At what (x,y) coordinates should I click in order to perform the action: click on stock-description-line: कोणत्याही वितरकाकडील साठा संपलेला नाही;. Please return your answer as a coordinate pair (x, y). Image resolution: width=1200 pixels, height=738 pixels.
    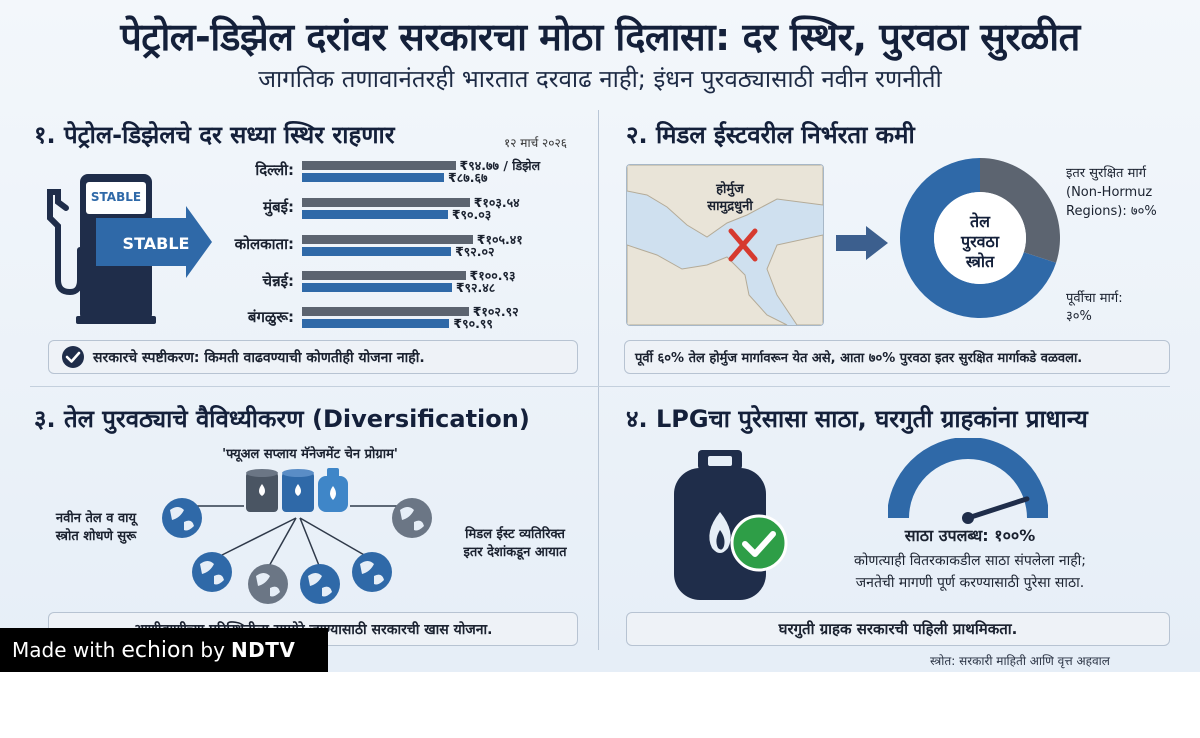
    Looking at the image, I should click on (970, 561).